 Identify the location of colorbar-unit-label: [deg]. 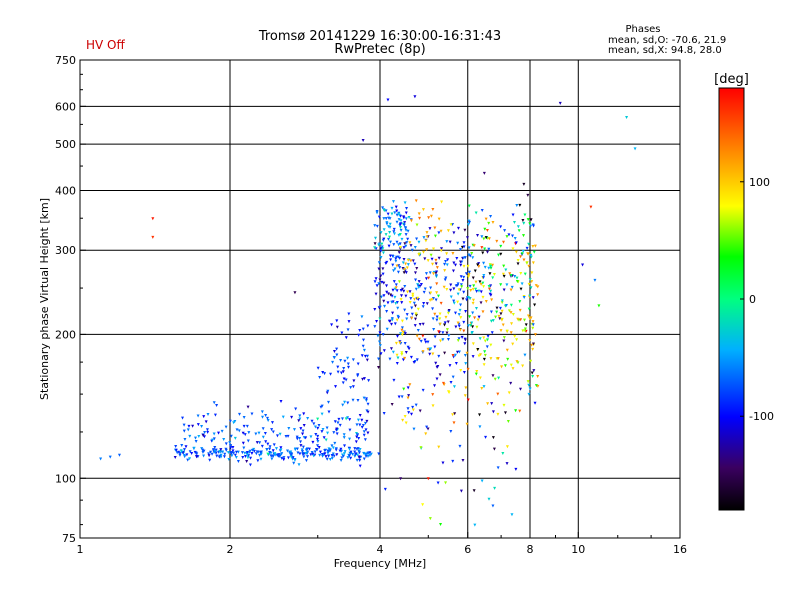
(731, 79).